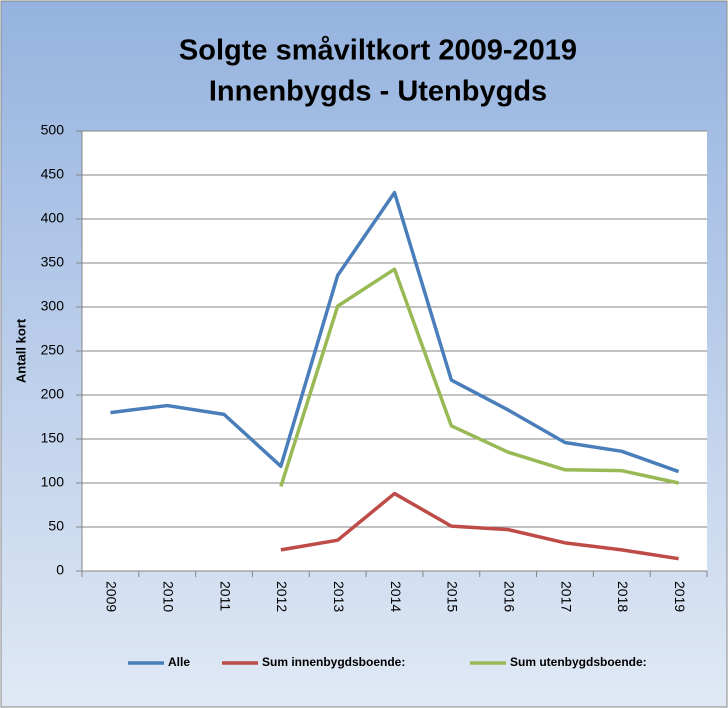  Describe the element at coordinates (53, 438) in the screenshot. I see `y-tick-label: 150` at that location.